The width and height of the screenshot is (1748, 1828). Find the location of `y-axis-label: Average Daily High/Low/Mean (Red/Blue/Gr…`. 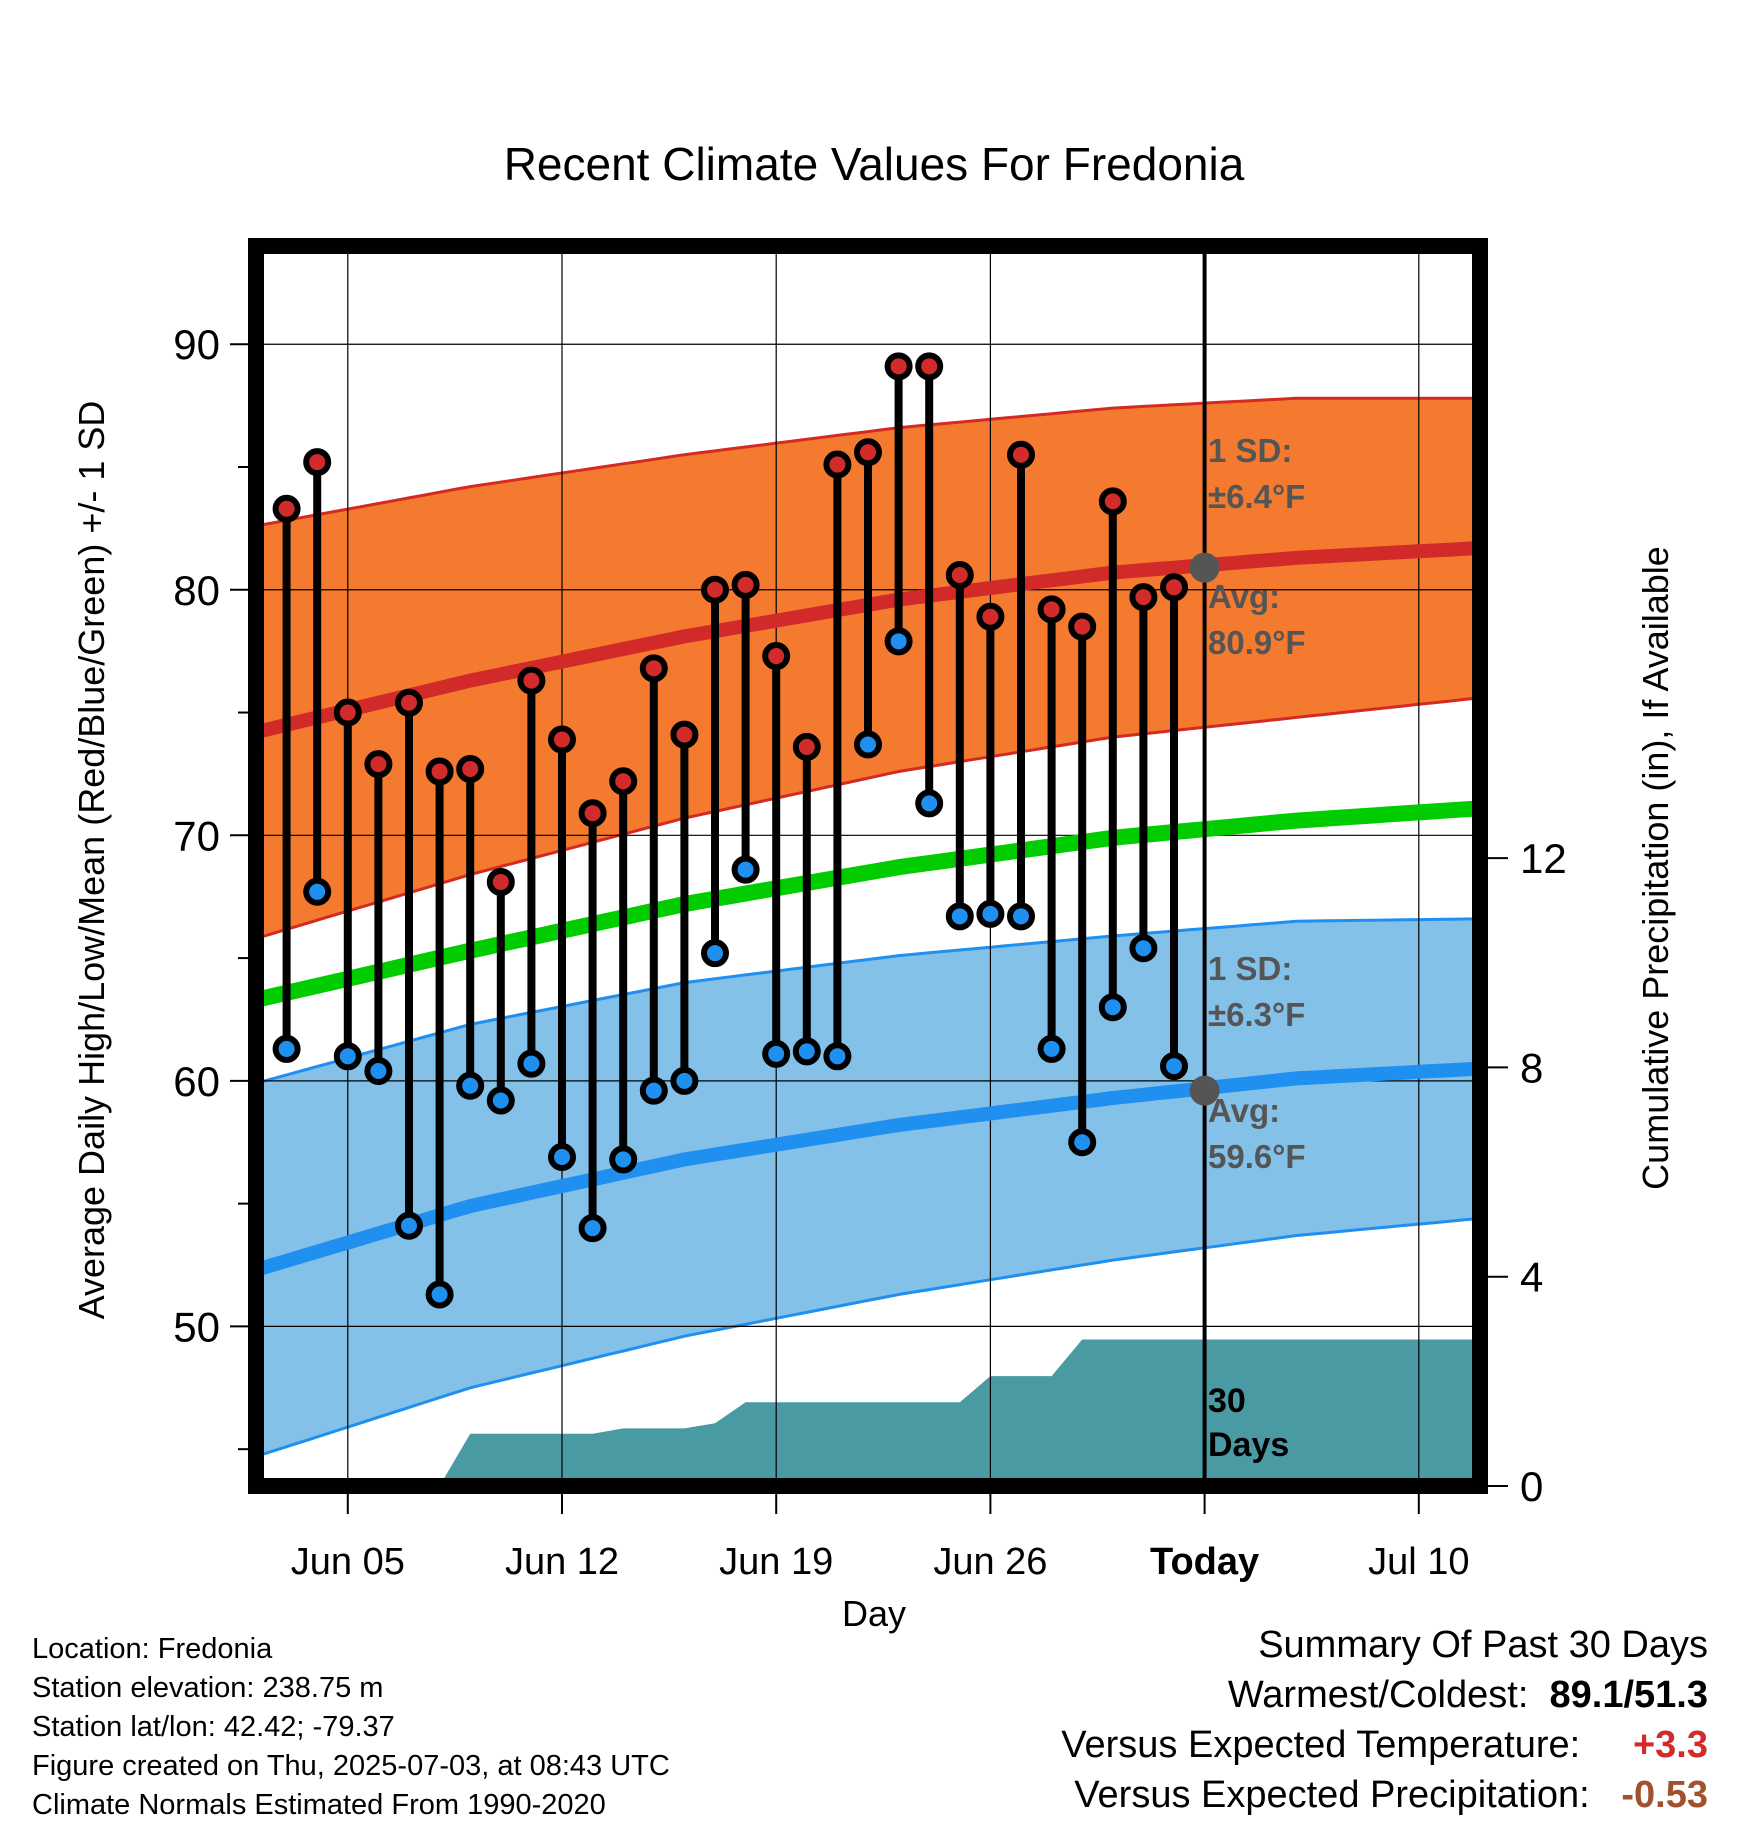

y-axis-label: Average Daily High/Low/Mean (Red/Blue/Gr… is located at coordinates (91, 860).